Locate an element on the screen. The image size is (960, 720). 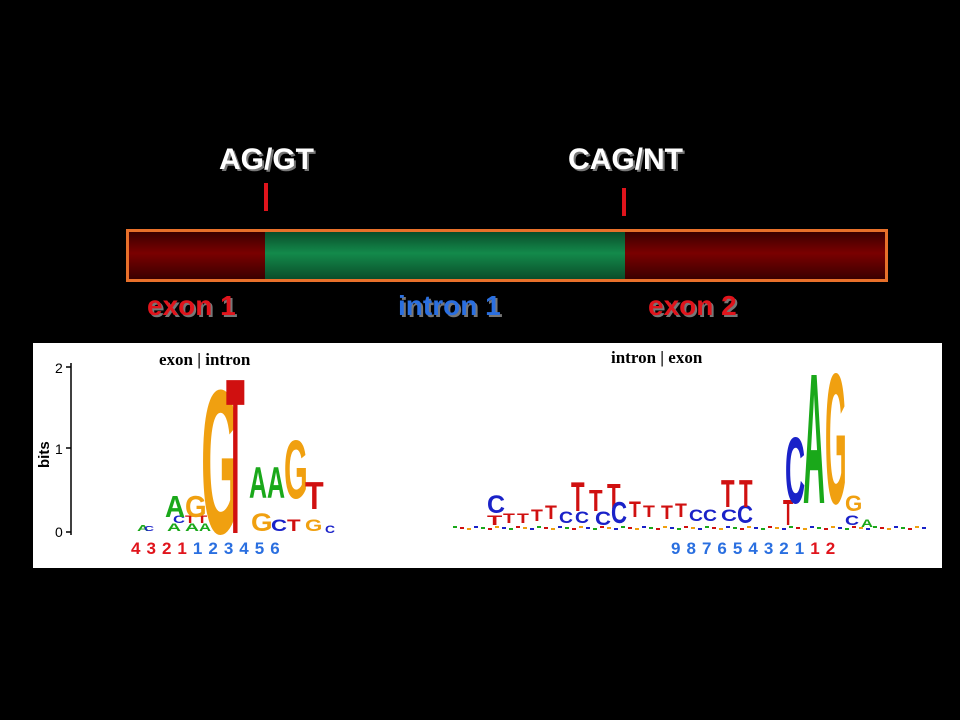
position-number: 5 is located at coordinates (737, 548).